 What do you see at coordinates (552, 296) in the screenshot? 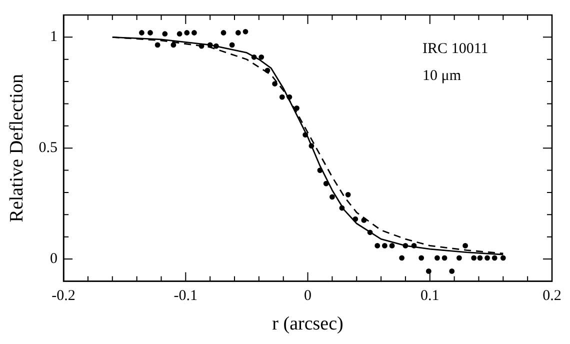
I see `x-tick-label: 0.2` at bounding box center [552, 296].